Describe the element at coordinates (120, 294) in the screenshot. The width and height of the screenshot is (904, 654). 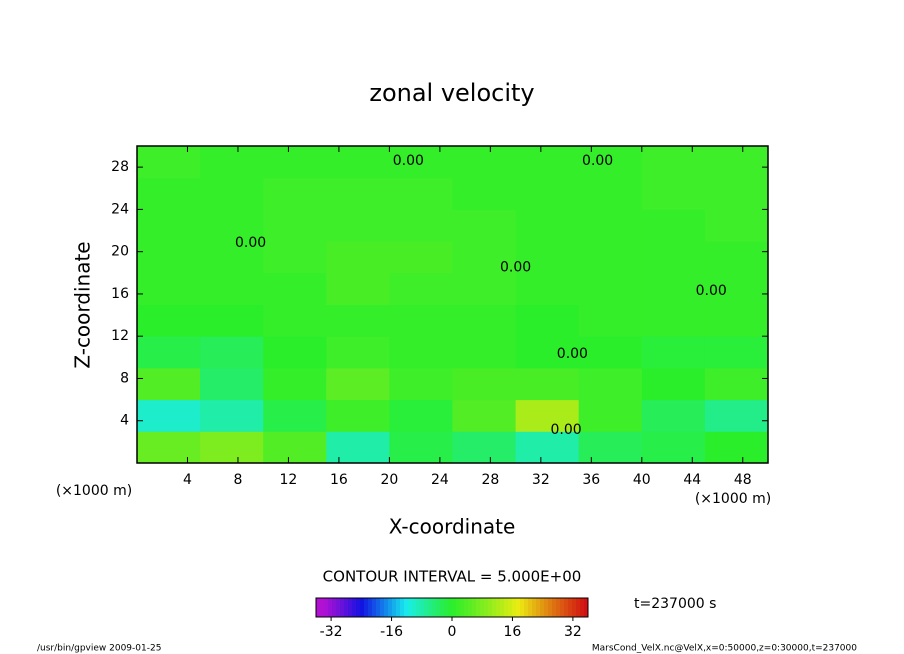
I see `y-tick-label: 16` at that location.